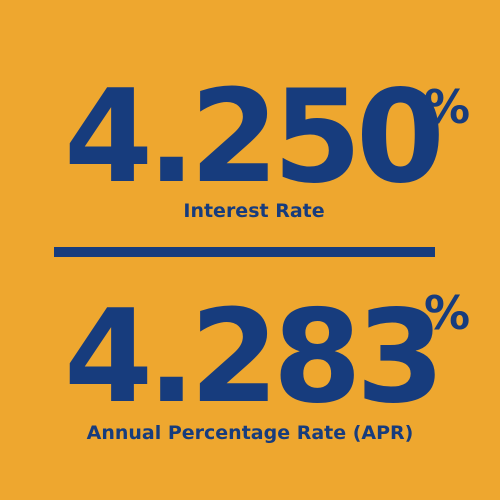  Describe the element at coordinates (447, 313) in the screenshot. I see `apr-percent-sign: %` at that location.